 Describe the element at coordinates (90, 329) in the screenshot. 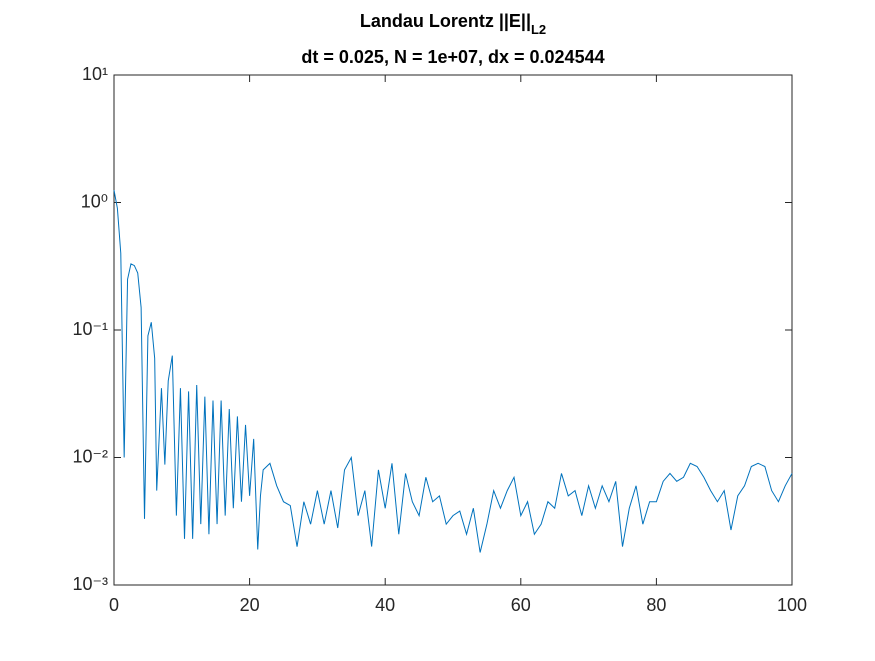

I see `y-tick-label: 10⁻¹` at that location.